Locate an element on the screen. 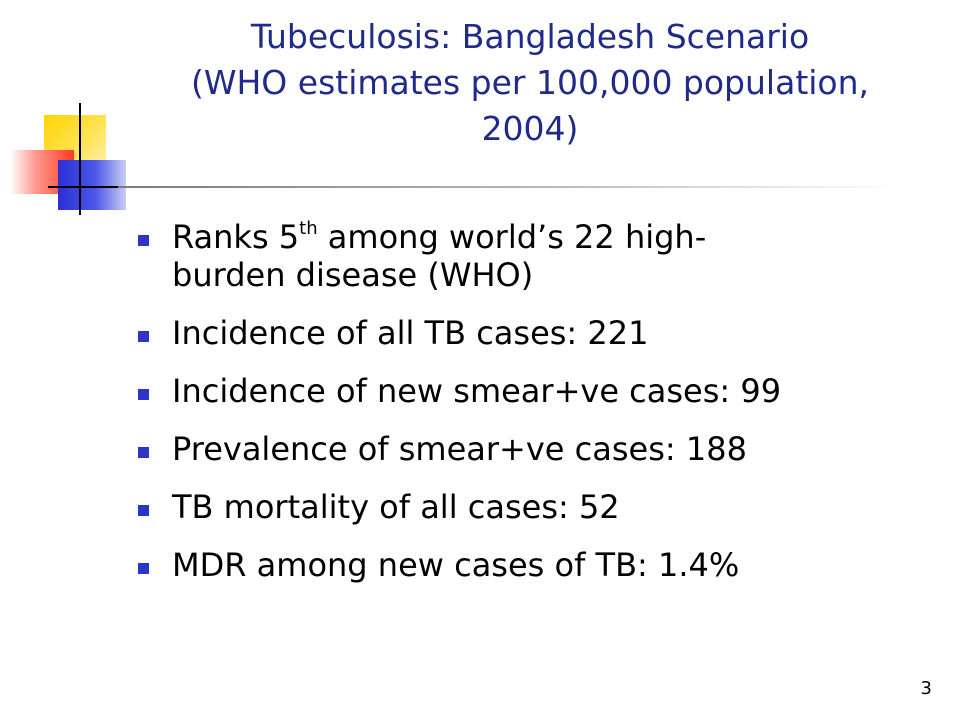 Image resolution: width=960 pixels, height=720 pixels. bullet-text-incidence-new: Incidence of new smear+ve cases: 99 is located at coordinates (477, 391).